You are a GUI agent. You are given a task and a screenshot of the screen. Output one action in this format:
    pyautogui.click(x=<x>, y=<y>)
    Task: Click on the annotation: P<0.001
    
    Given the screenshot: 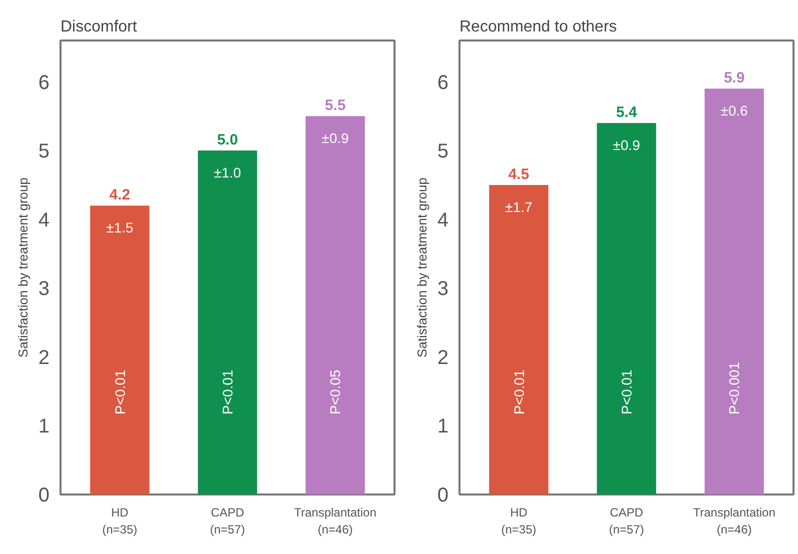 What is the action you would take?
    pyautogui.click(x=734, y=388)
    